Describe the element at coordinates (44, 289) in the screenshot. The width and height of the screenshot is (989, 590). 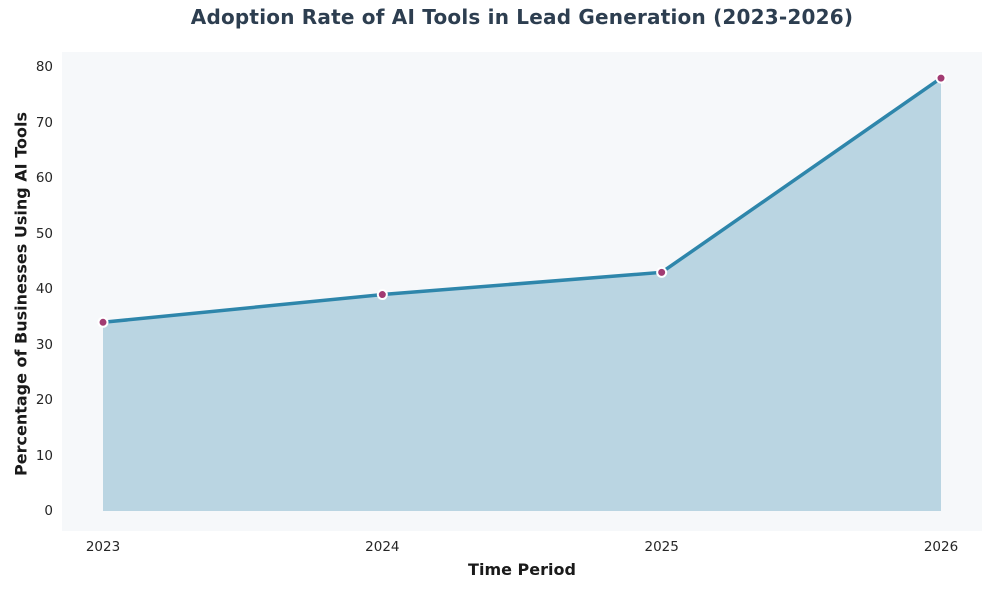
I see `y-tick-label: 40` at that location.